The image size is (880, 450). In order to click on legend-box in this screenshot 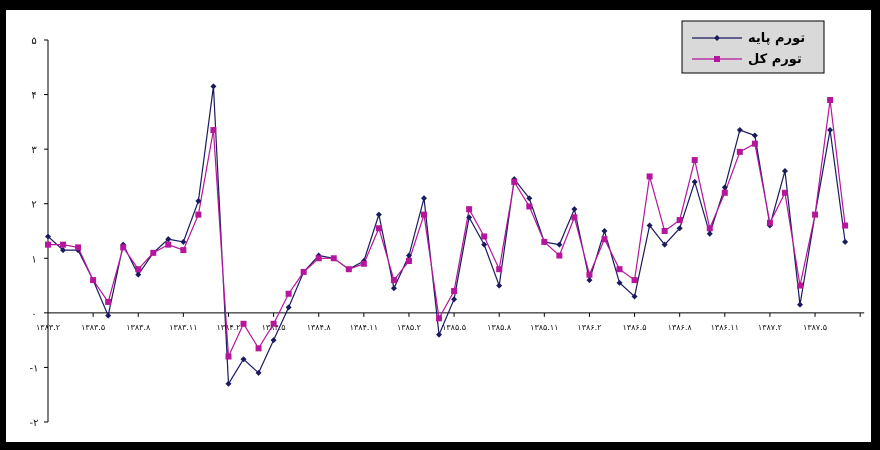, I will do `click(753, 47)`.